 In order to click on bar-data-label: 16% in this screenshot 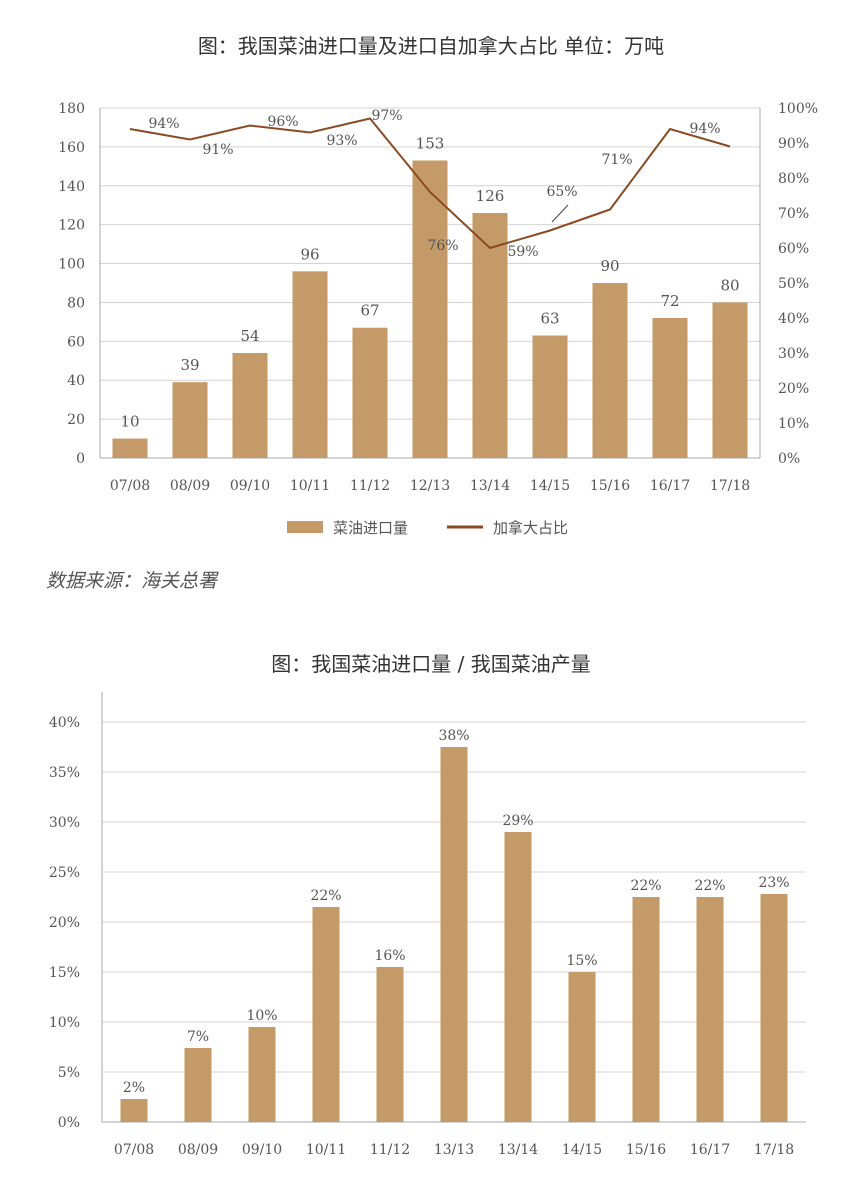, I will do `click(389, 956)`.